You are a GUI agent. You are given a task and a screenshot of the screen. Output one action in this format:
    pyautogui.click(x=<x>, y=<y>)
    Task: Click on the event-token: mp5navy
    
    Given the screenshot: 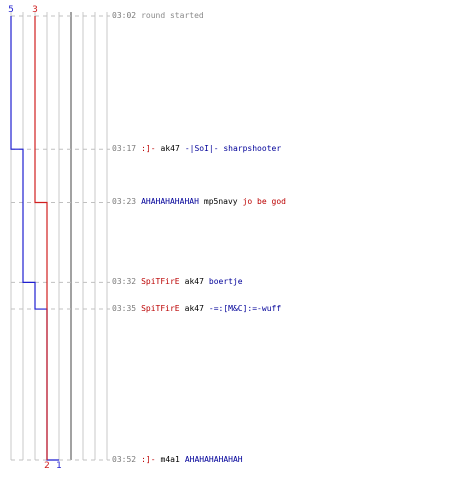 What is the action you would take?
    pyautogui.click(x=220, y=202)
    